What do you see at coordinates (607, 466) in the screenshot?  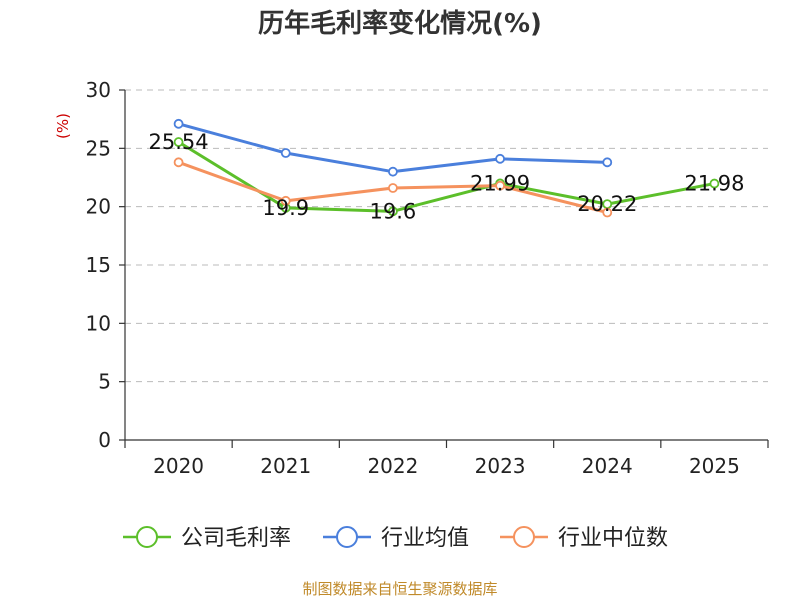 I see `x-tick-label: 2024` at bounding box center [607, 466].